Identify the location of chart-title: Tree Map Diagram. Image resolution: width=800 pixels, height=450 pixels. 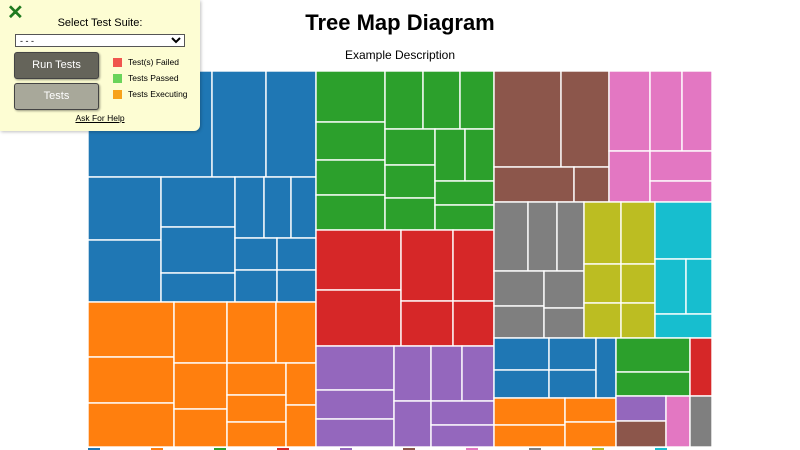
(400, 22).